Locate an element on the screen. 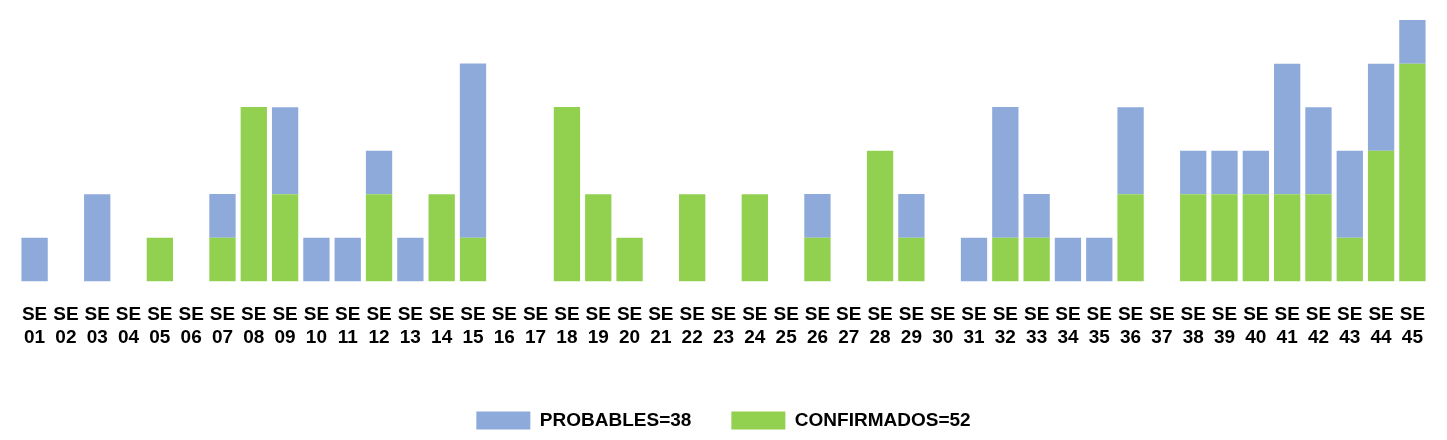 The width and height of the screenshot is (1447, 440). x-tick-label: SE 08 is located at coordinates (254, 325).